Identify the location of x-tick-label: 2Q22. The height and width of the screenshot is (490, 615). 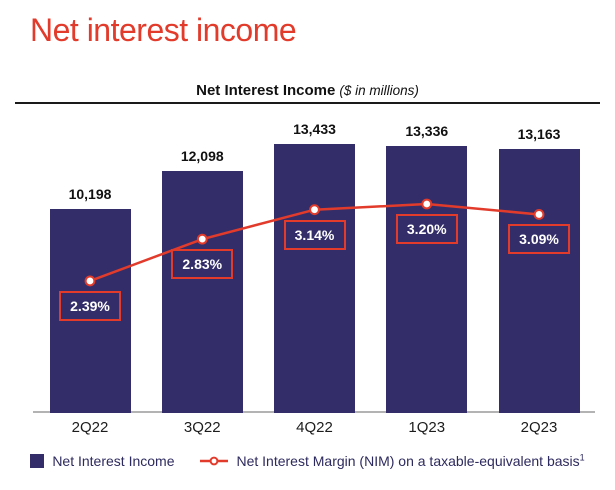
(90, 427).